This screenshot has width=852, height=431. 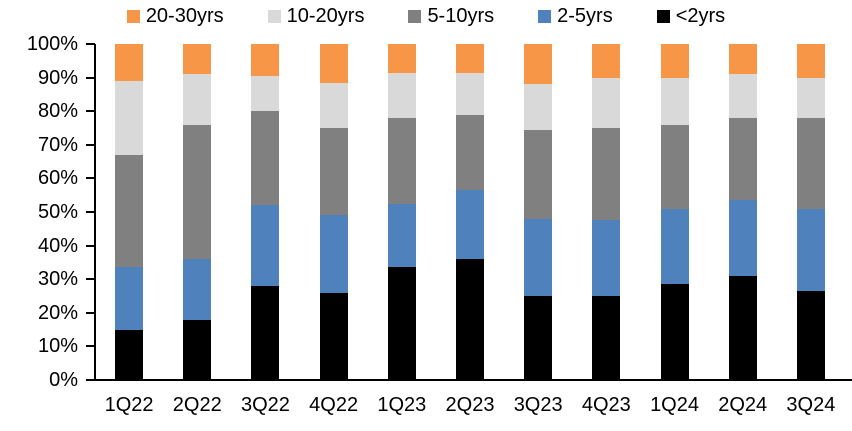 I want to click on legend-item: <2yrs, so click(x=691, y=16).